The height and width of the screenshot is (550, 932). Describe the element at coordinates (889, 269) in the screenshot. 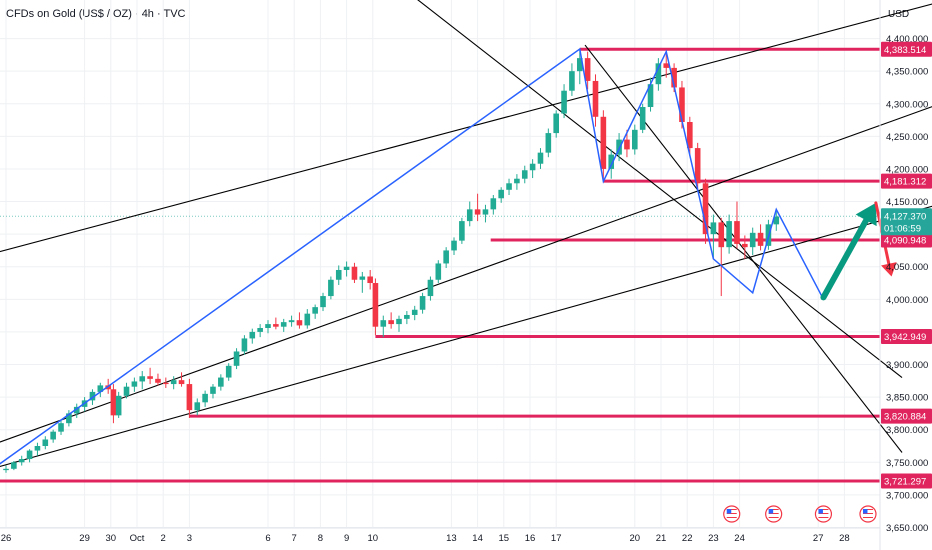

I see `forecast-arrow-down-head` at that location.